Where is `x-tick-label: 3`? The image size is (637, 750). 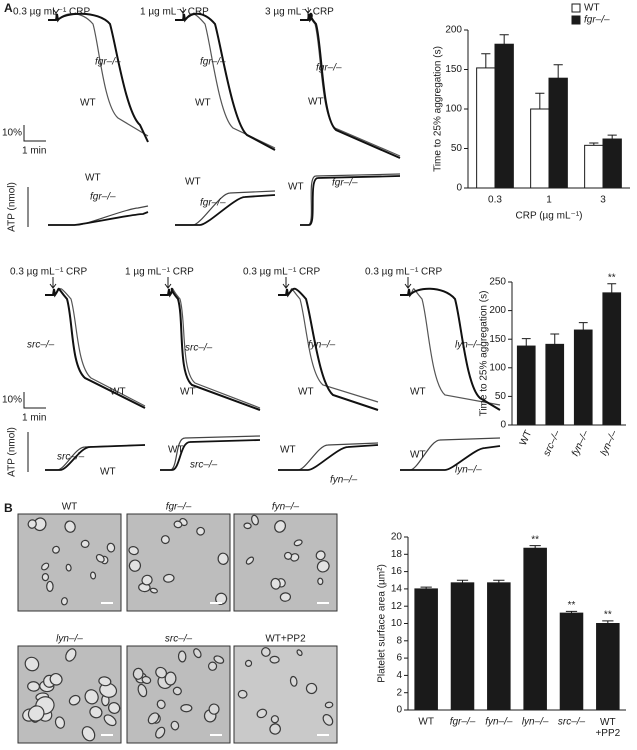 x-tick-label: 3 is located at coordinates (603, 200).